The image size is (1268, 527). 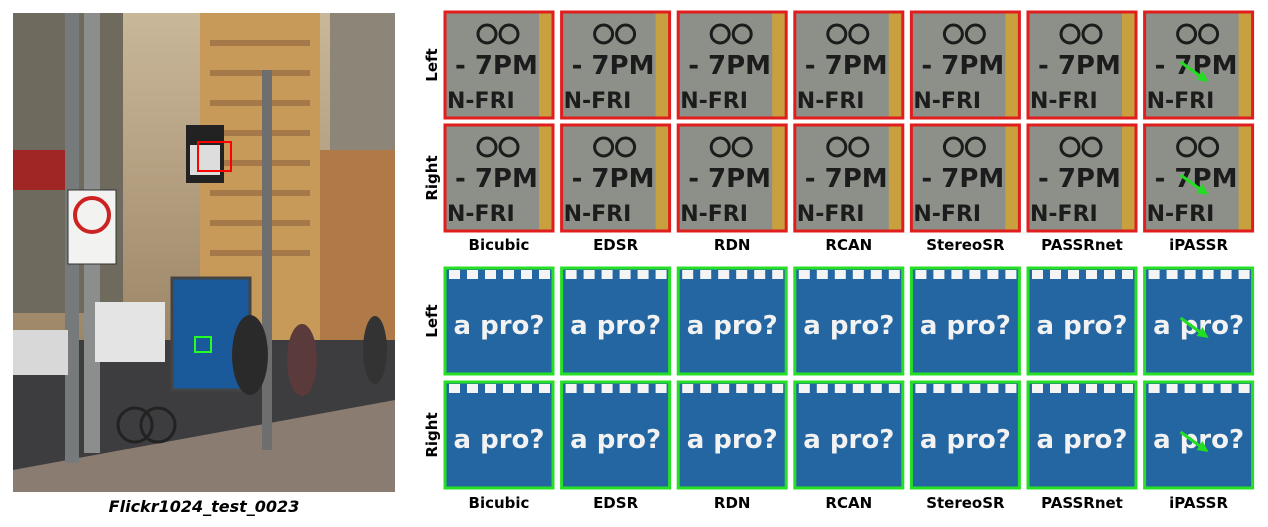 I want to click on row-label: Left, so click(x=432, y=320).